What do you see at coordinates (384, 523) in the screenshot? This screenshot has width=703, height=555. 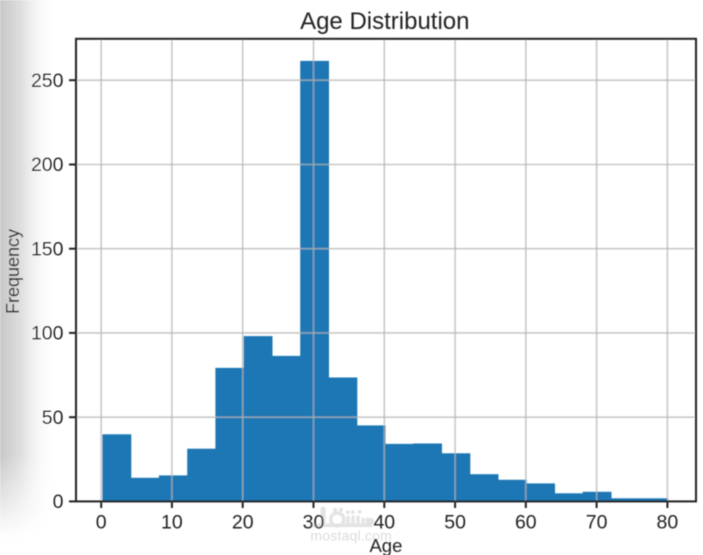 I see `svg-text: 40` at bounding box center [384, 523].